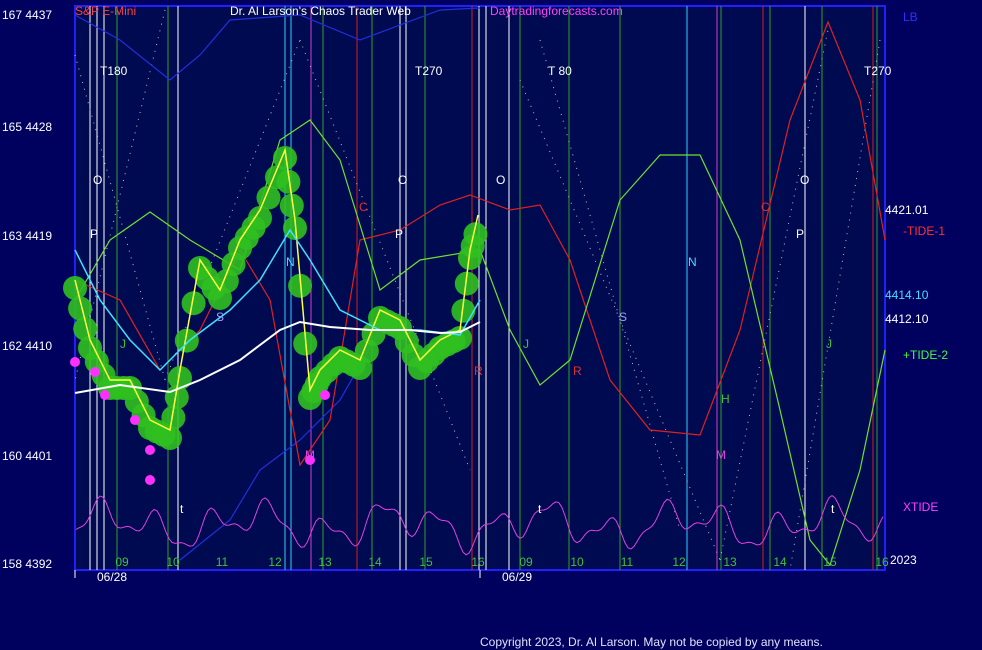  What do you see at coordinates (903, 560) in the screenshot?
I see `right-label: 2023` at bounding box center [903, 560].